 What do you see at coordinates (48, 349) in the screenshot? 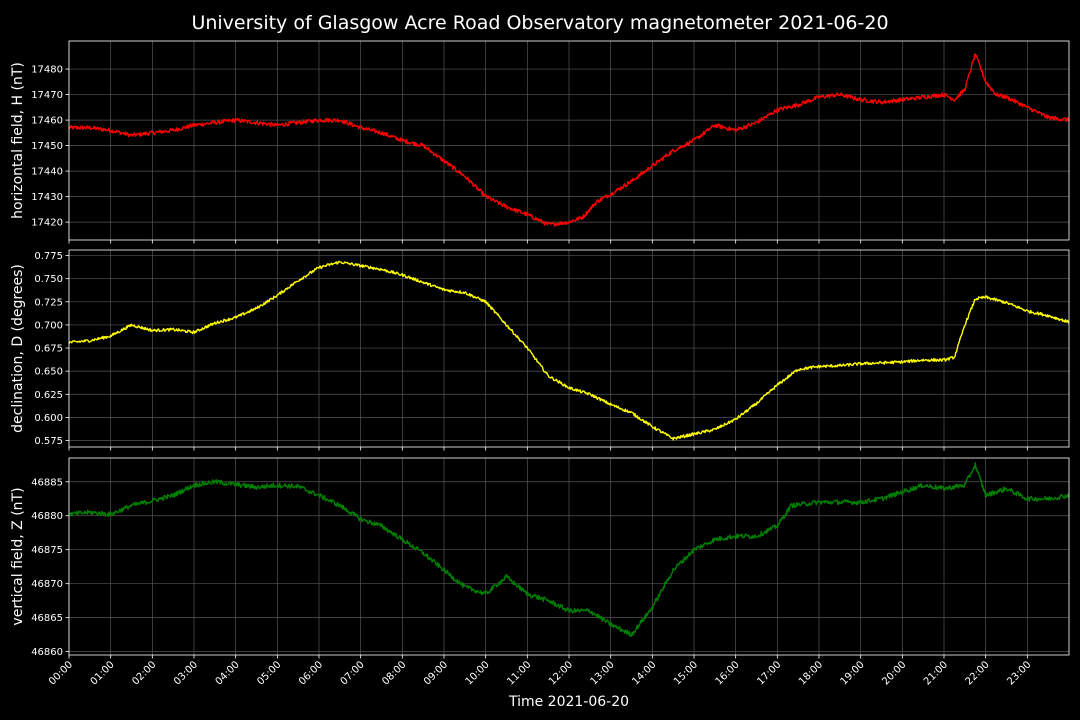
I see `y-tick-label: 0.675` at bounding box center [48, 349].